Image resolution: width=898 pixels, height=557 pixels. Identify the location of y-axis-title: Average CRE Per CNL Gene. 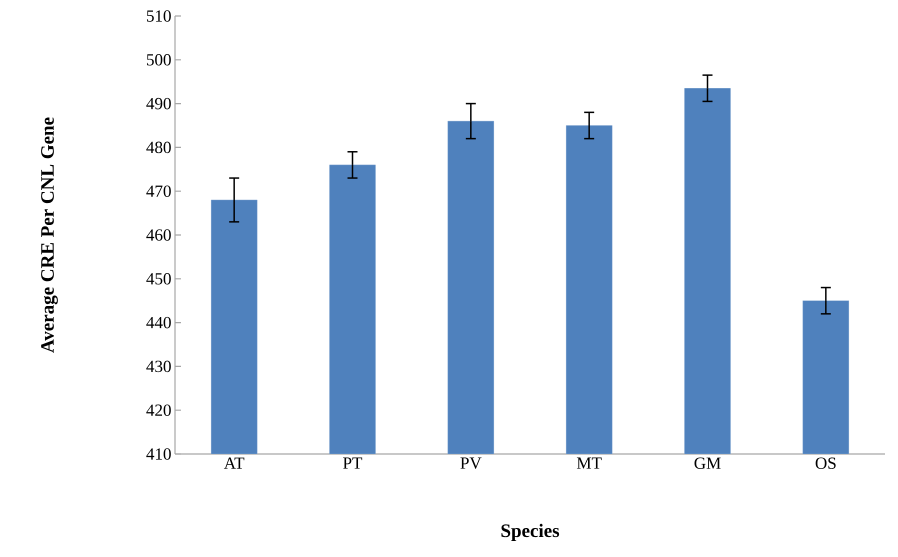
(49, 235).